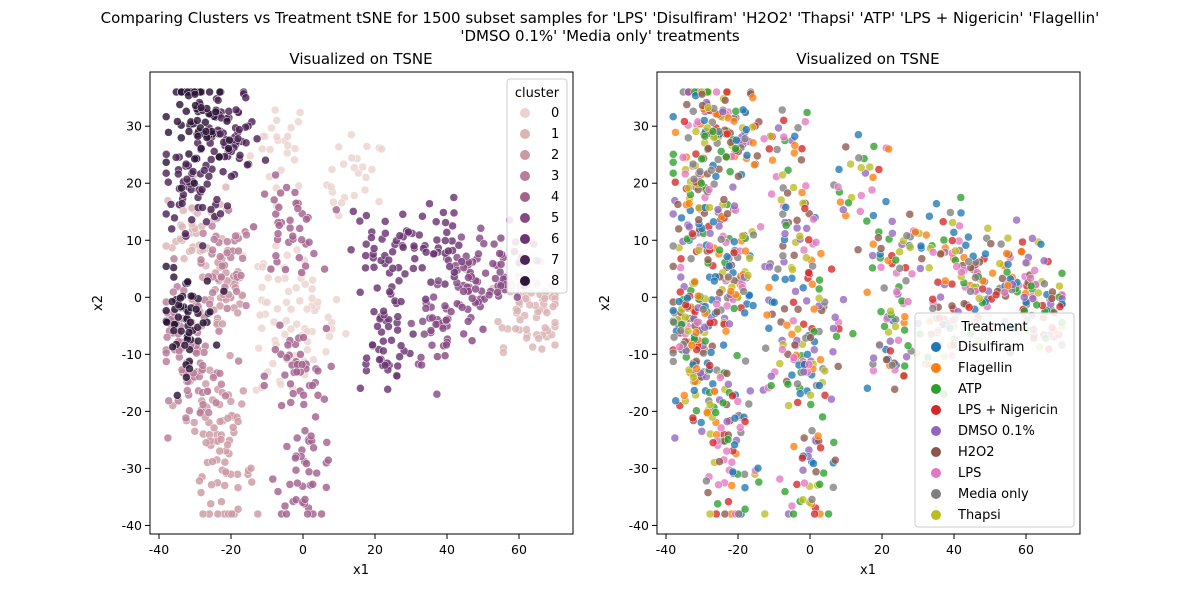  I want to click on cluster-legend-label: 0, so click(555, 113).